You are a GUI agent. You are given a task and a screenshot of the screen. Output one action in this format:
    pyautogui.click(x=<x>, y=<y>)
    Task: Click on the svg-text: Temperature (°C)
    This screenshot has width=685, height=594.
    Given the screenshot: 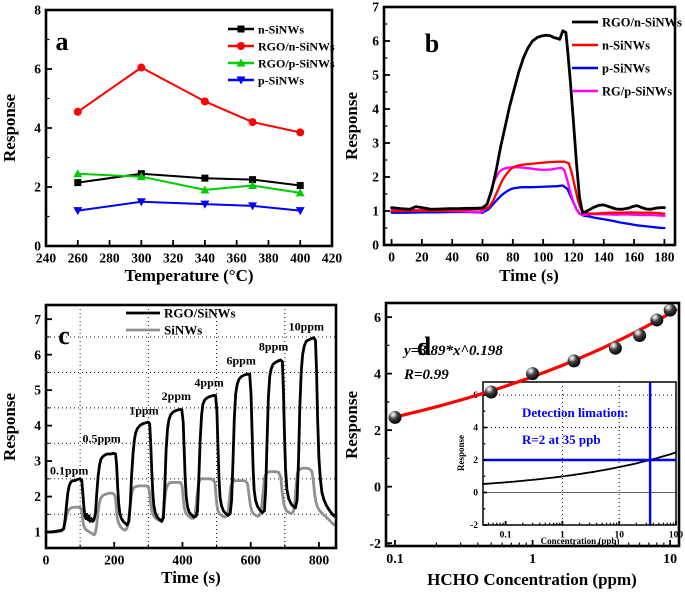 What is the action you would take?
    pyautogui.click(x=188, y=275)
    